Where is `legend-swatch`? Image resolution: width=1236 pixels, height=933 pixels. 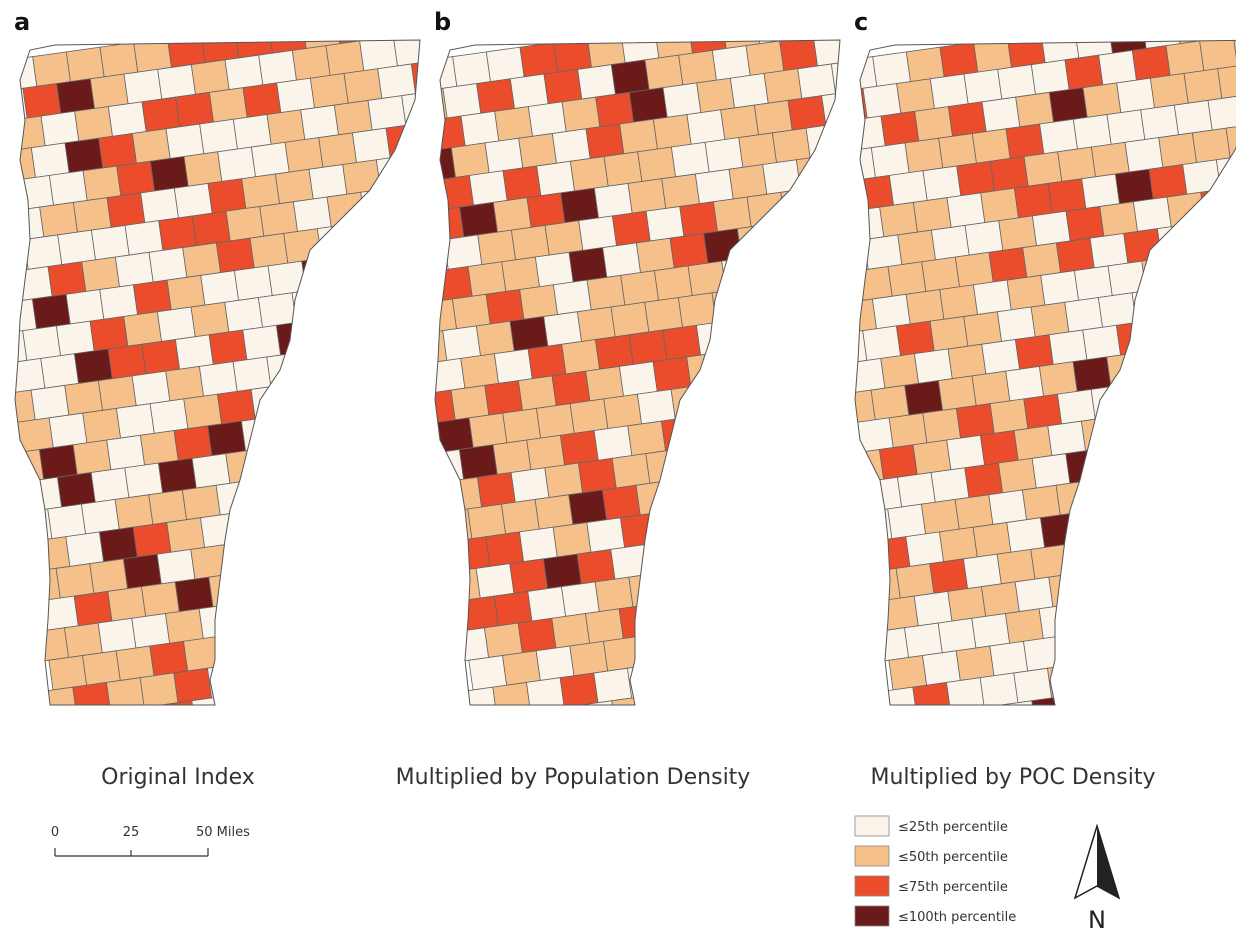
legend-swatch is located at coordinates (872, 826).